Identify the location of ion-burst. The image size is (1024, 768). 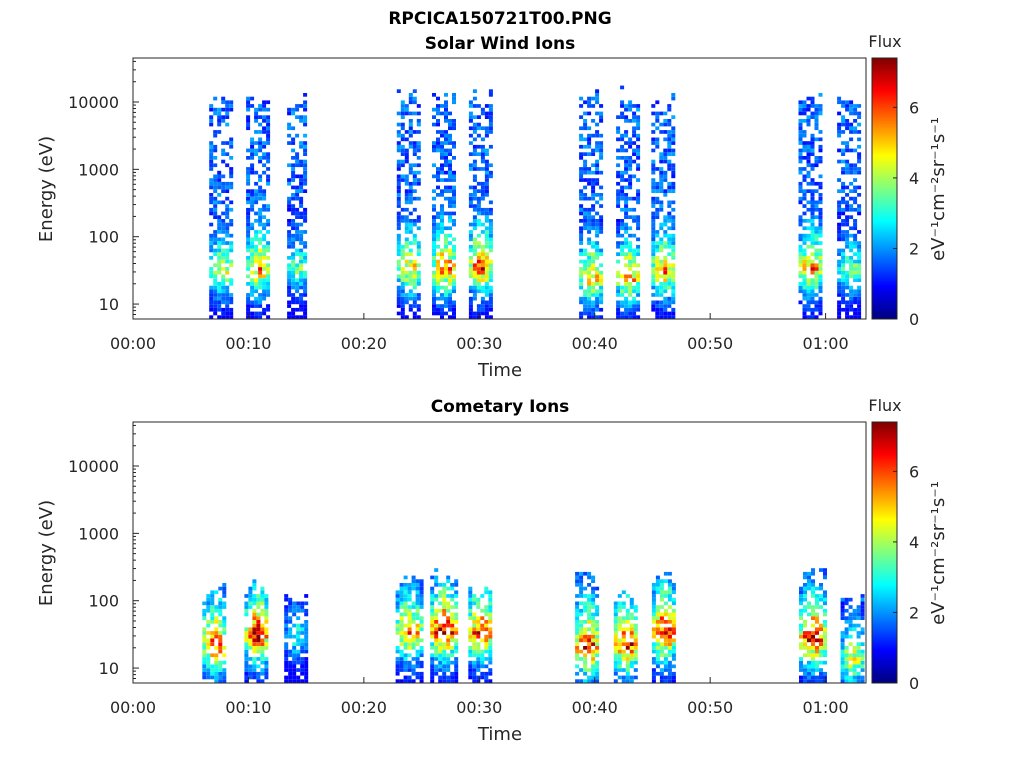
(480, 634).